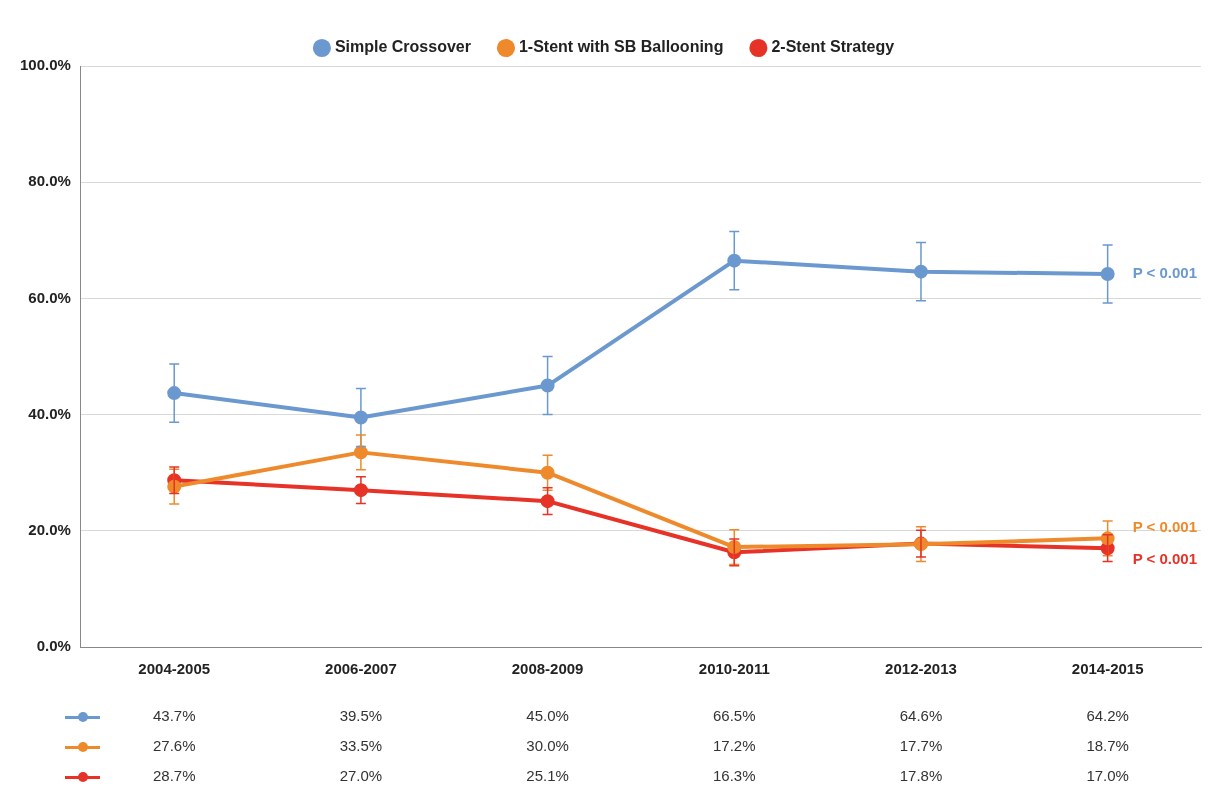  What do you see at coordinates (547, 716) in the screenshot?
I see `data-label: 45.0%` at bounding box center [547, 716].